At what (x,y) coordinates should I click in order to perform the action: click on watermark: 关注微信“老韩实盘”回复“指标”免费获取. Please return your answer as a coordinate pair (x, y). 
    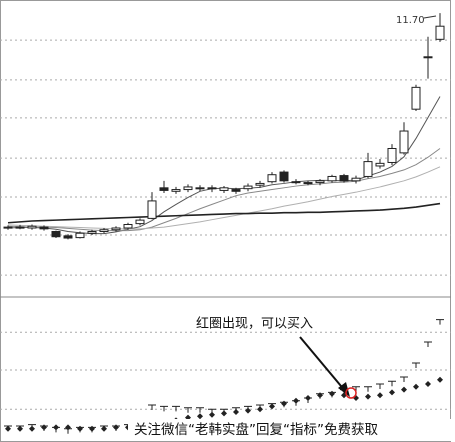
    Looking at the image, I should click on (256, 429).